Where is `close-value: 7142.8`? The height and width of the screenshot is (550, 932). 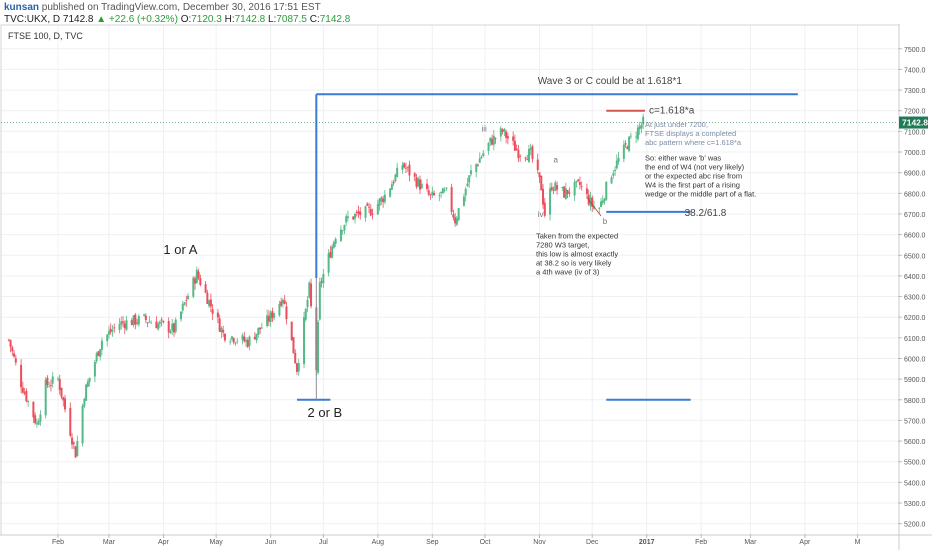 close-value: 7142.8 is located at coordinates (335, 19).